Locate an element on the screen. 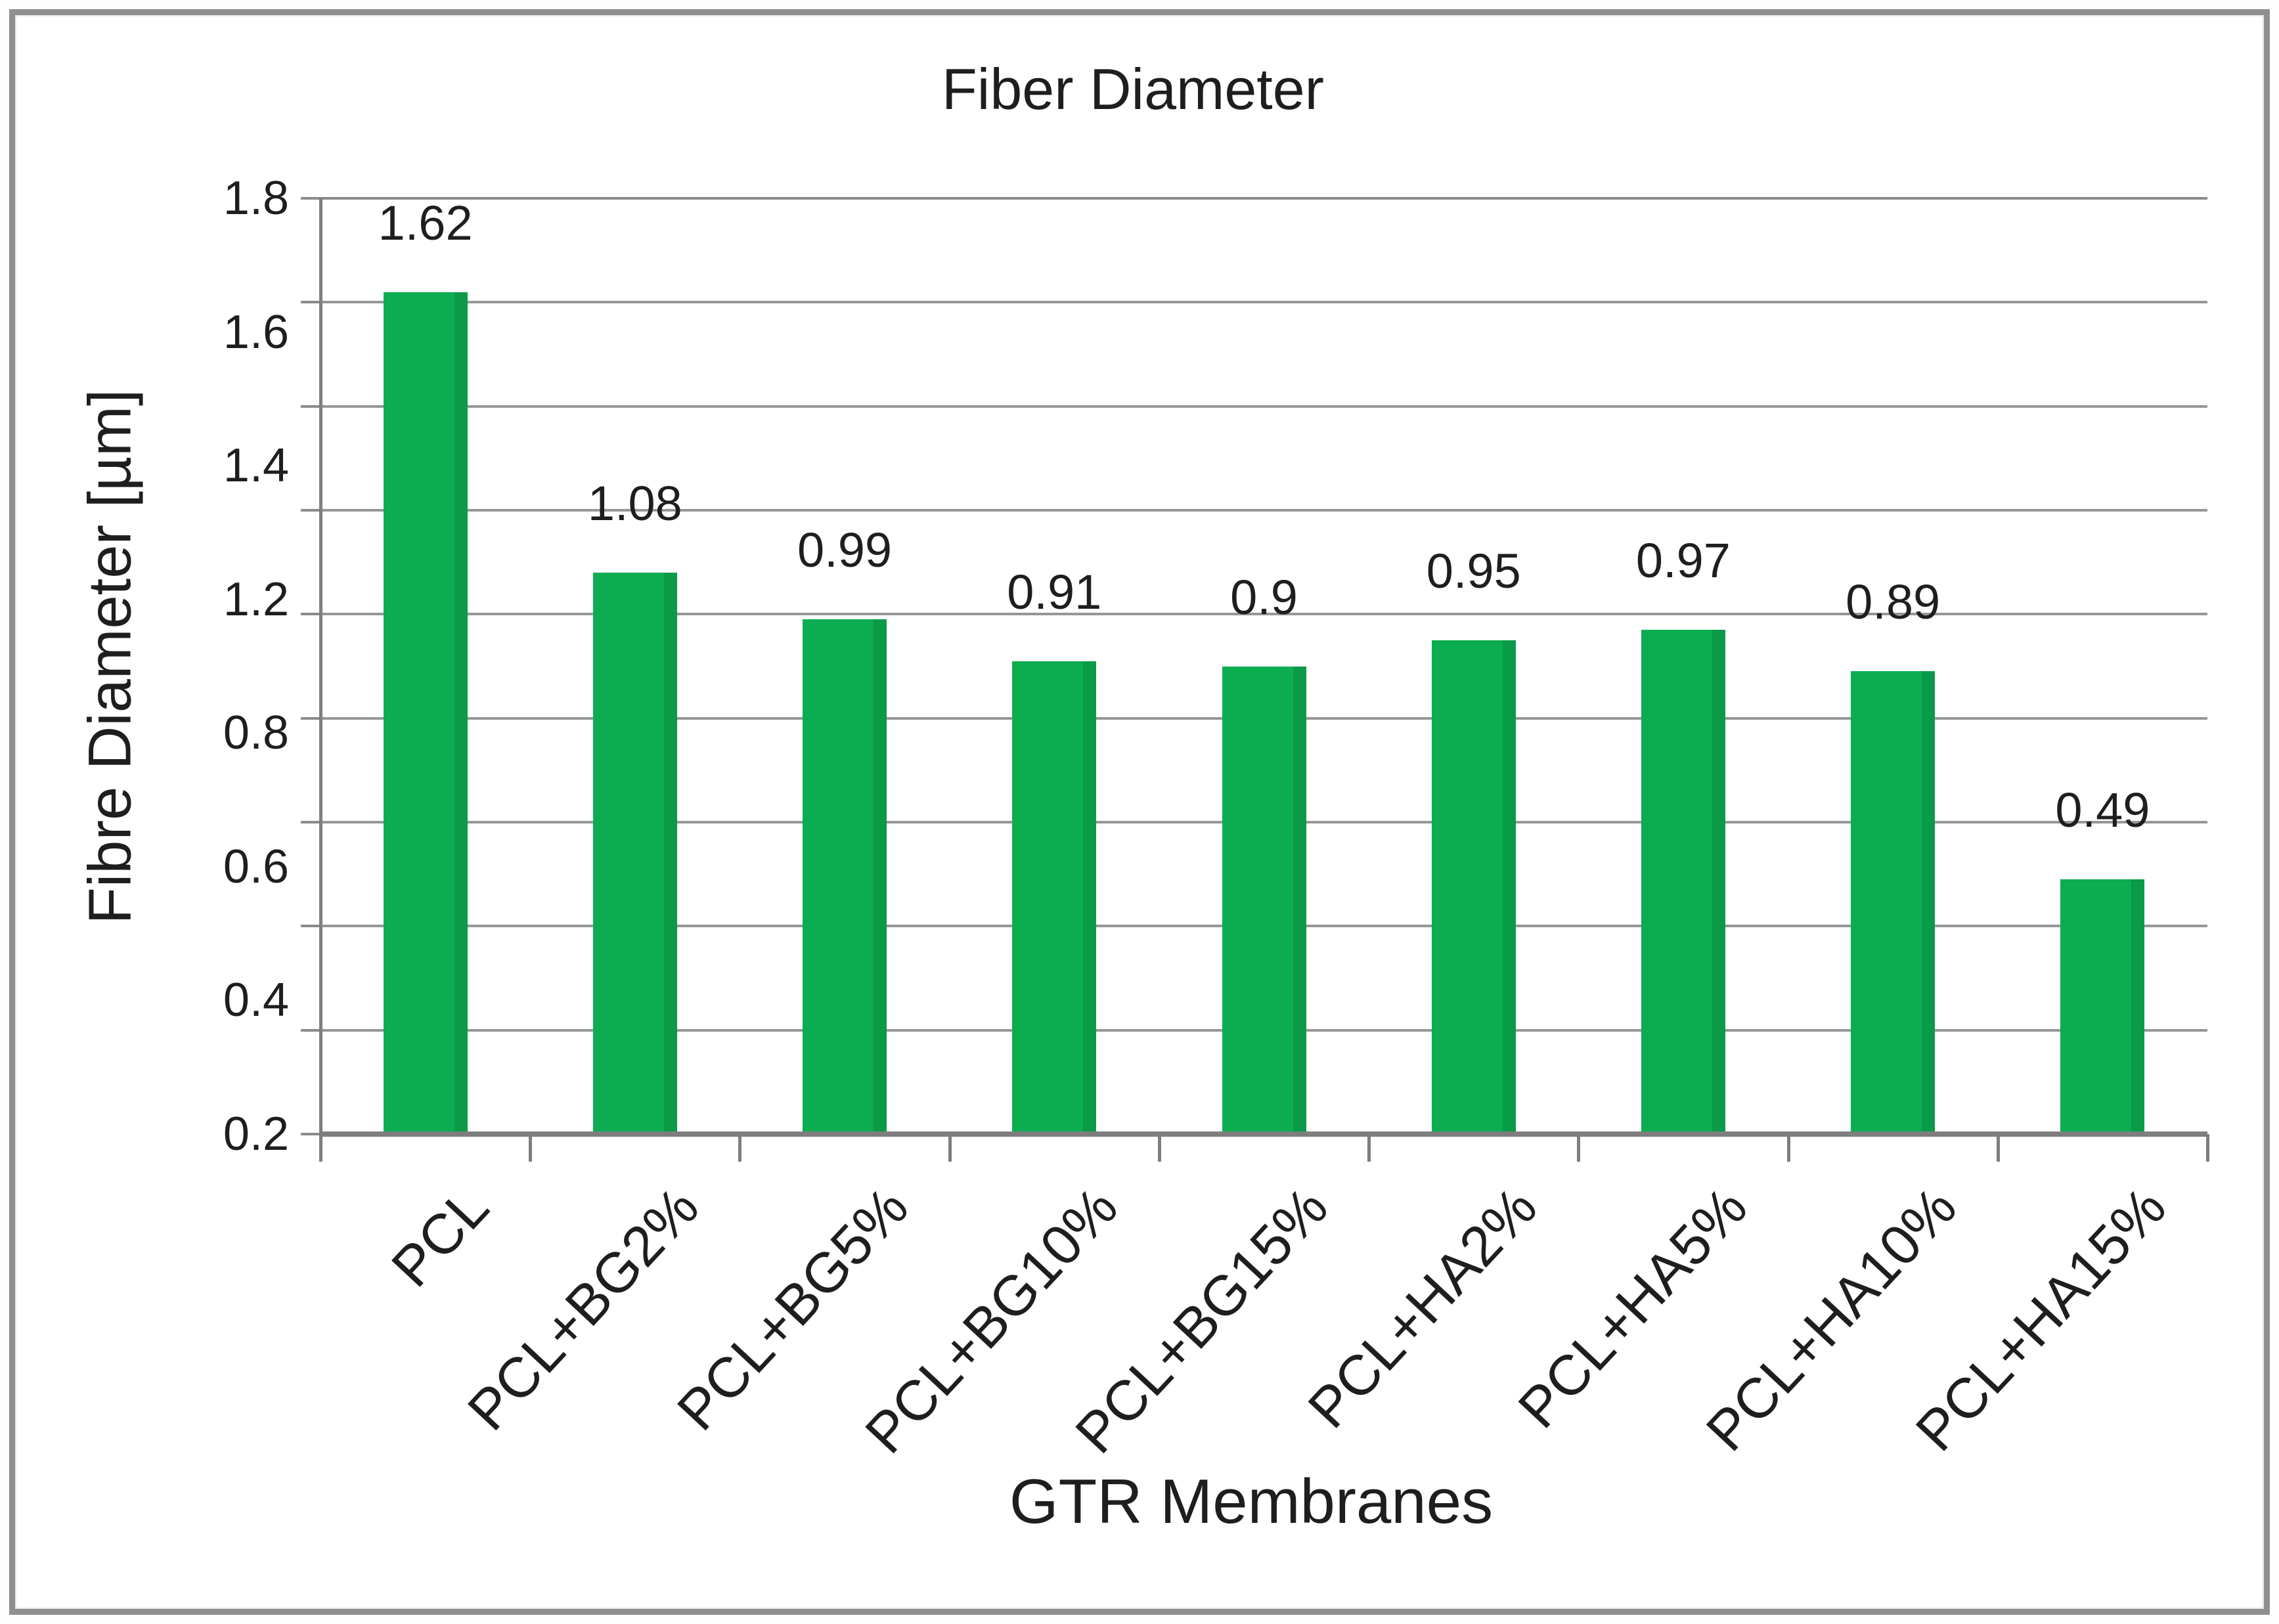 The width and height of the screenshot is (2279, 1624). x-axis-title: GTR Membranes is located at coordinates (1251, 1502).